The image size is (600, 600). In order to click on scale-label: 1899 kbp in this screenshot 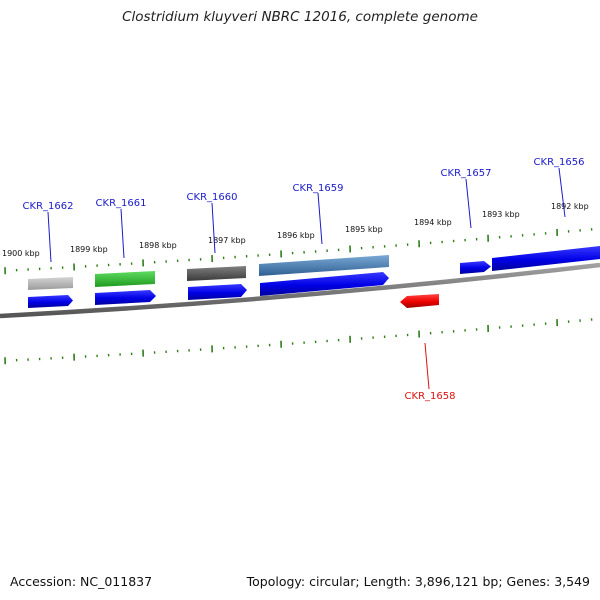, I will do `click(89, 249)`.